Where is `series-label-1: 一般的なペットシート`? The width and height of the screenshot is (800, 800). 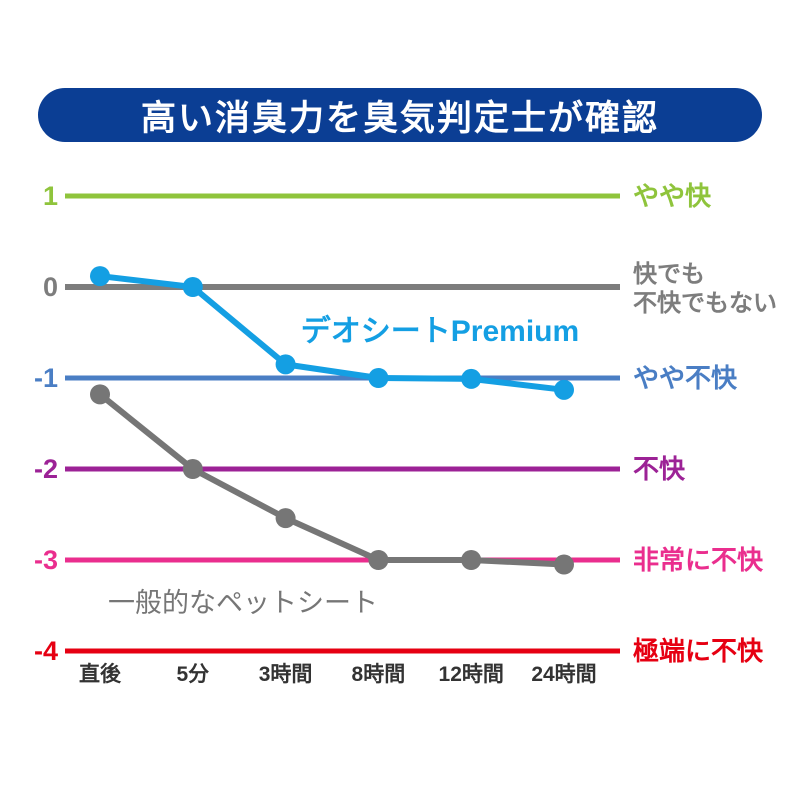
series-label-1: 一般的なペットシート is located at coordinates (243, 603).